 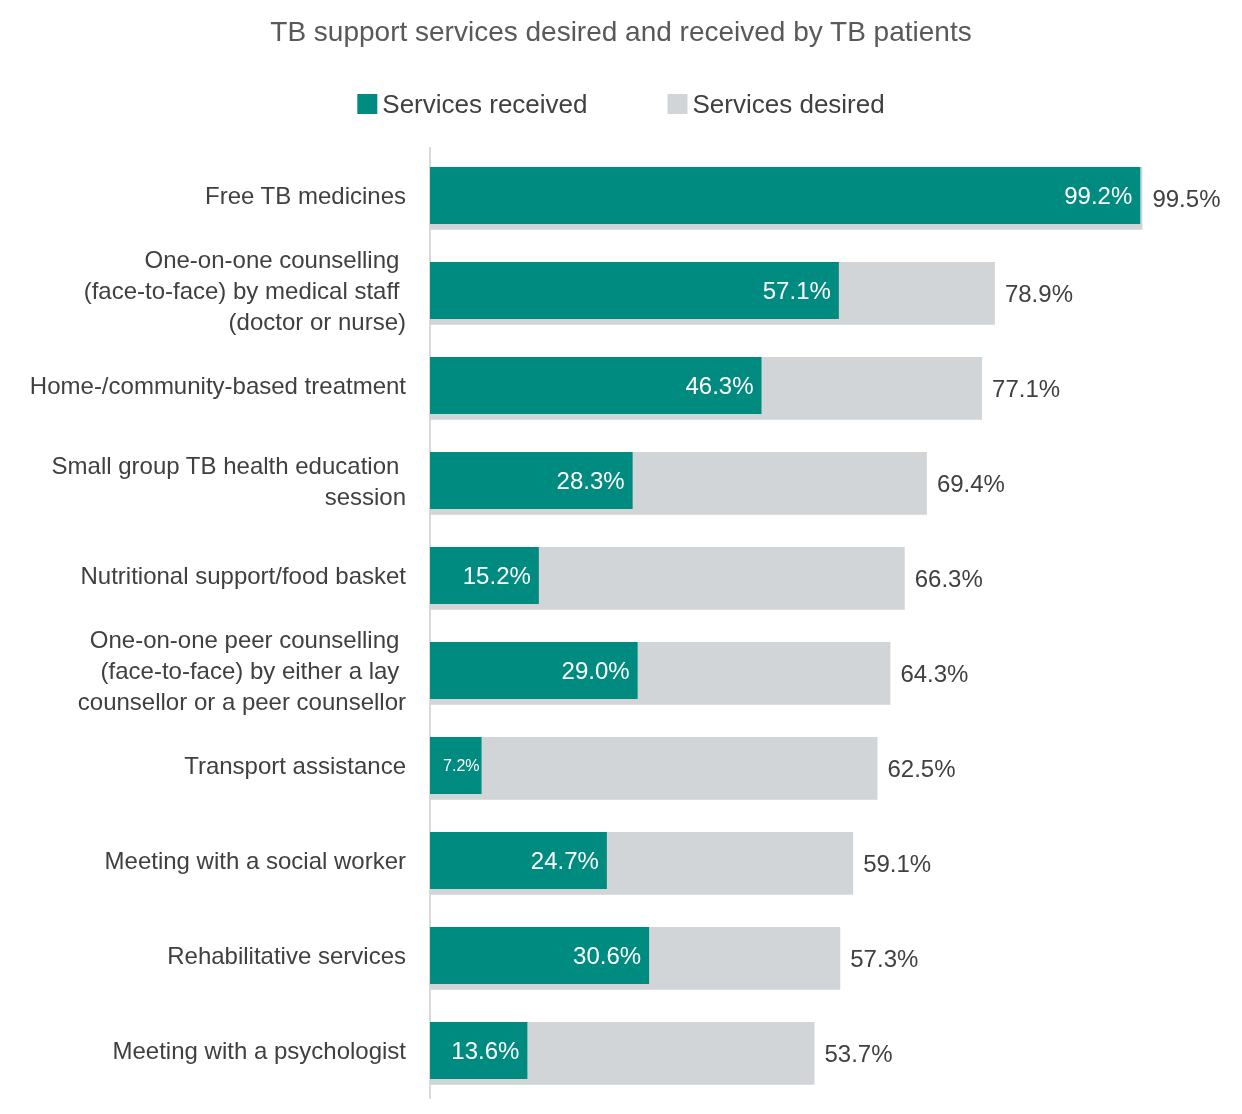 I want to click on data-label: 46.3%, so click(x=719, y=385).